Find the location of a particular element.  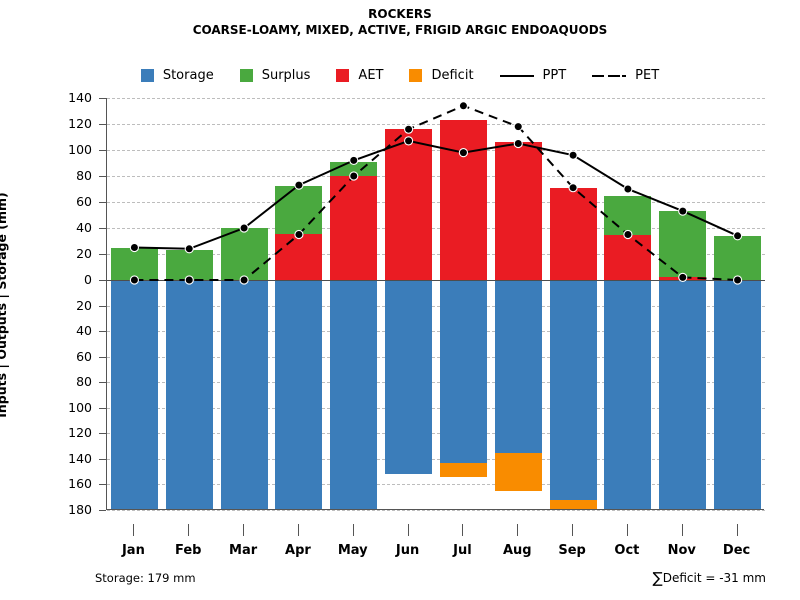

y-tick-label: 40 is located at coordinates (84, 227).